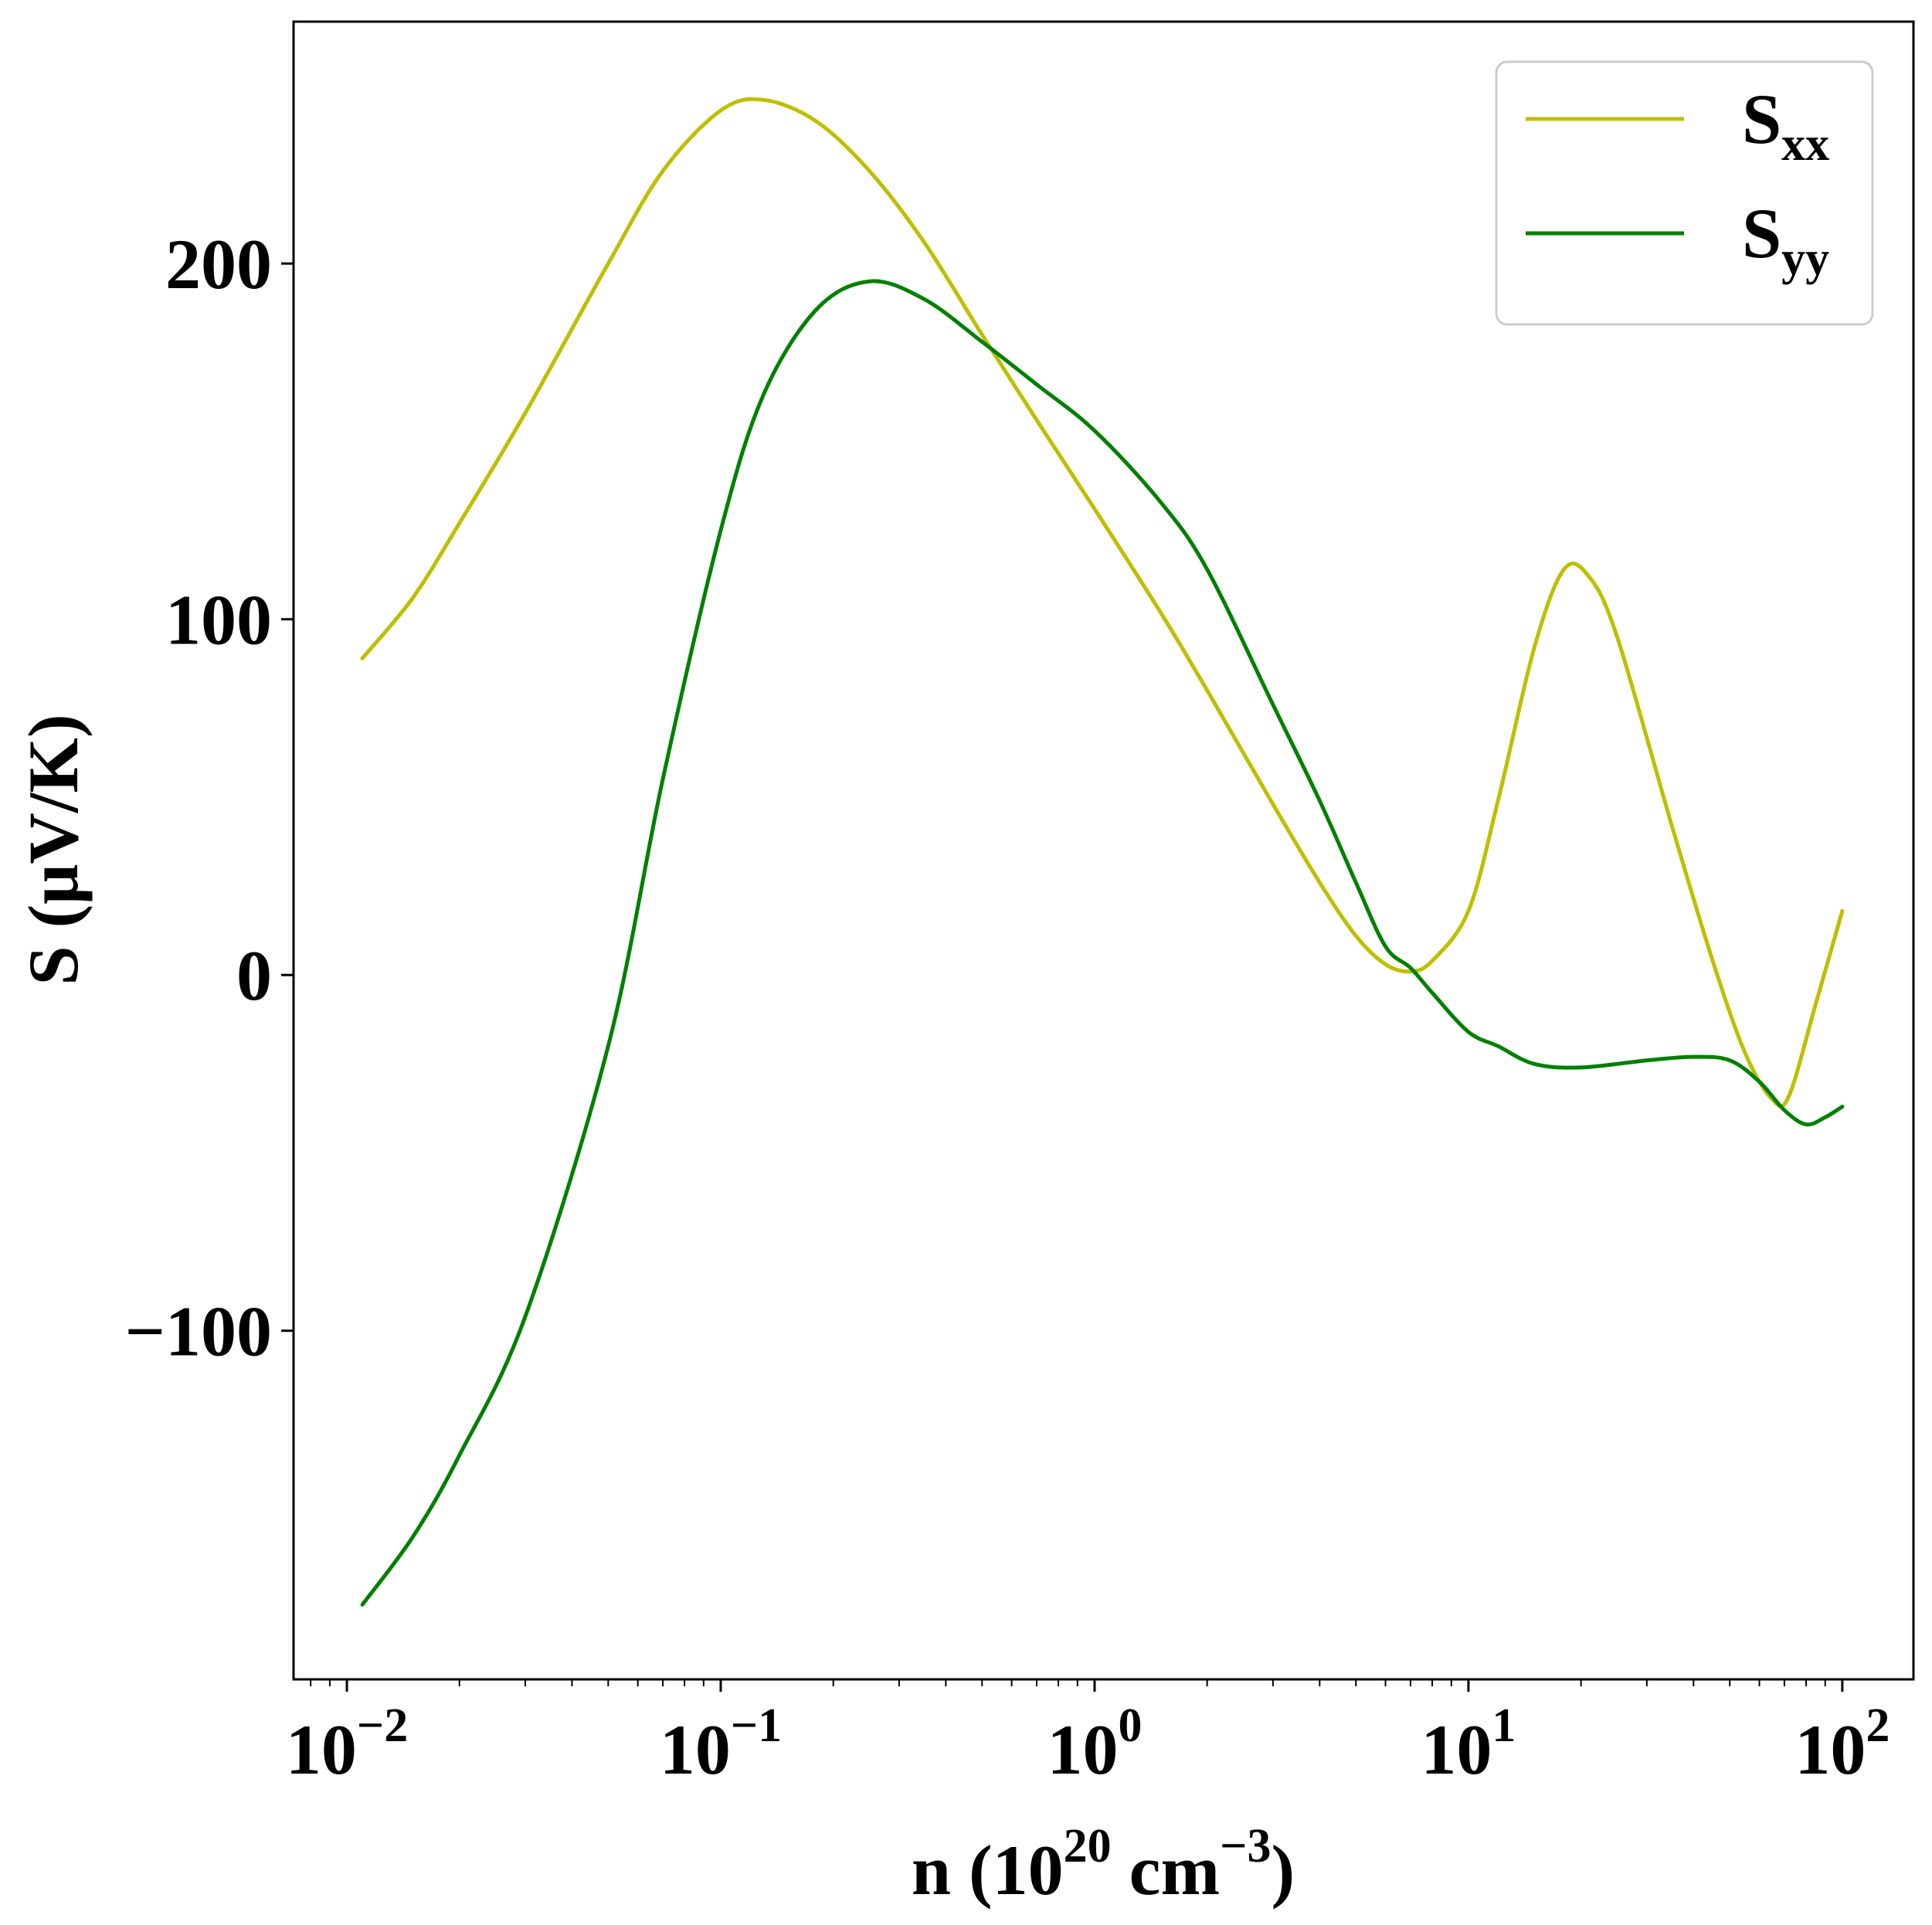 The width and height of the screenshot is (1932, 1925). I want to click on x-tick-label: 10⁰, so click(1095, 1744).